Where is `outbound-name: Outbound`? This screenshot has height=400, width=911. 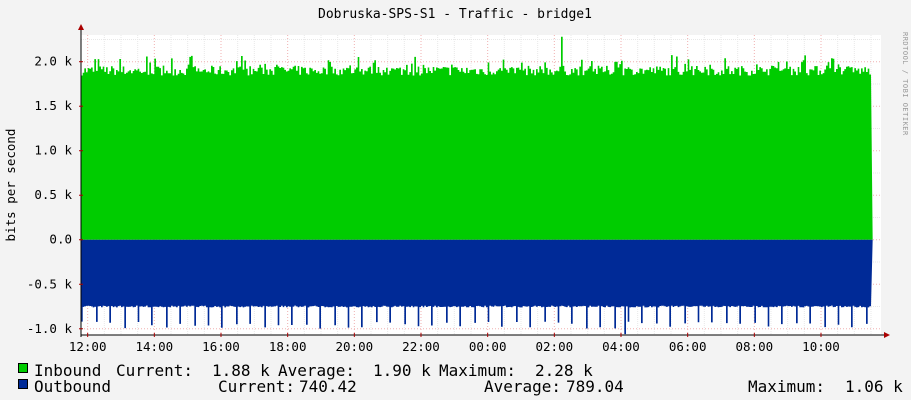 outbound-name: Outbound is located at coordinates (73, 386).